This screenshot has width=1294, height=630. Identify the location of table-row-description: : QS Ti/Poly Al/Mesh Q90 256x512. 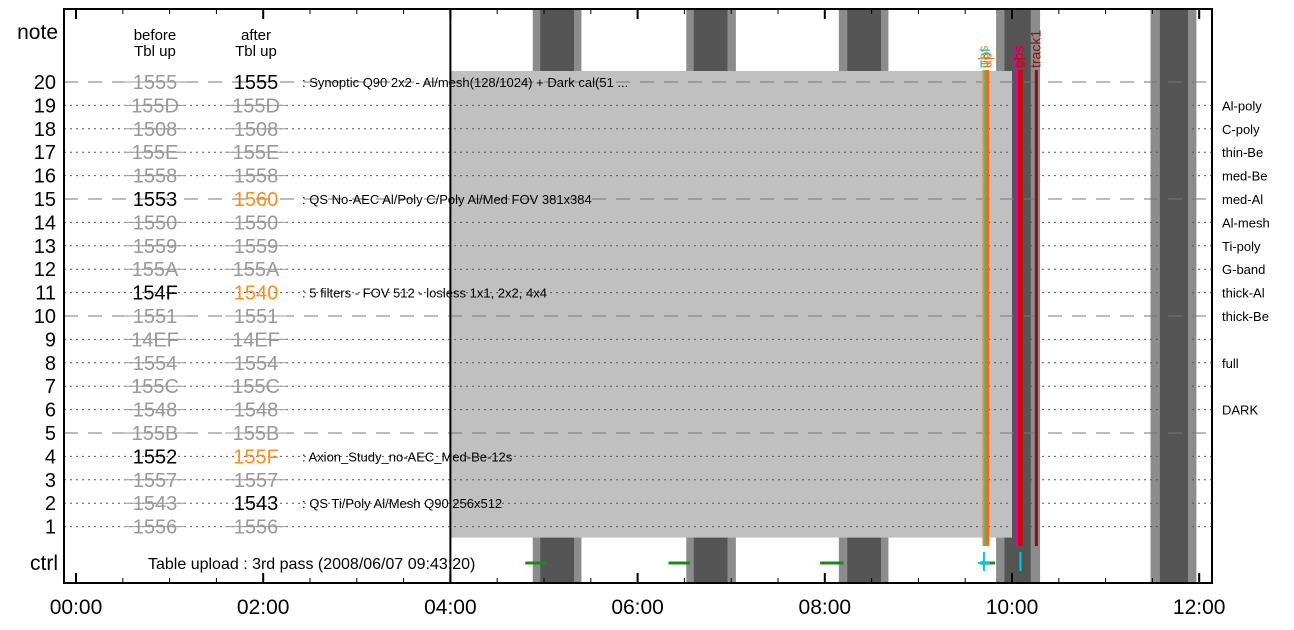
(402, 503).